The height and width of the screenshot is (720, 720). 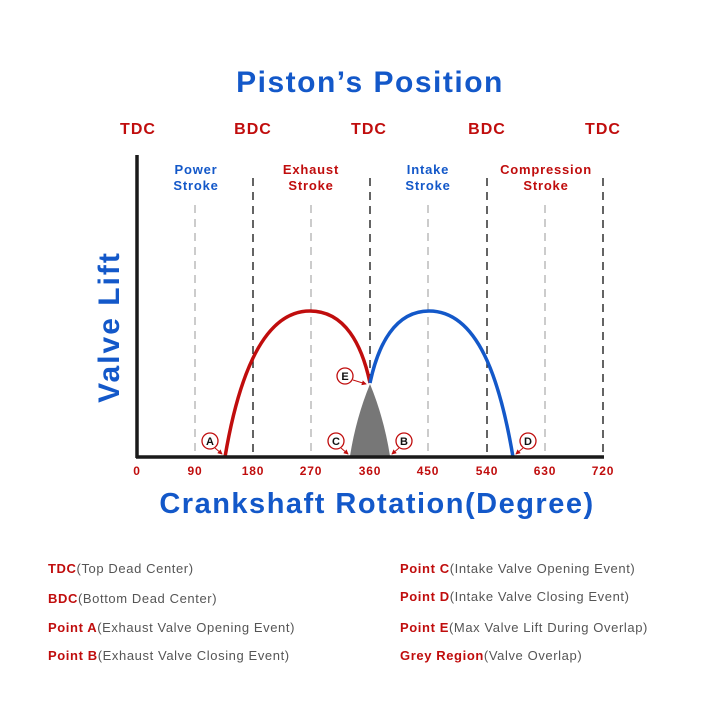 What do you see at coordinates (135, 568) in the screenshot?
I see `legend-desc: (Top Dead Center)` at bounding box center [135, 568].